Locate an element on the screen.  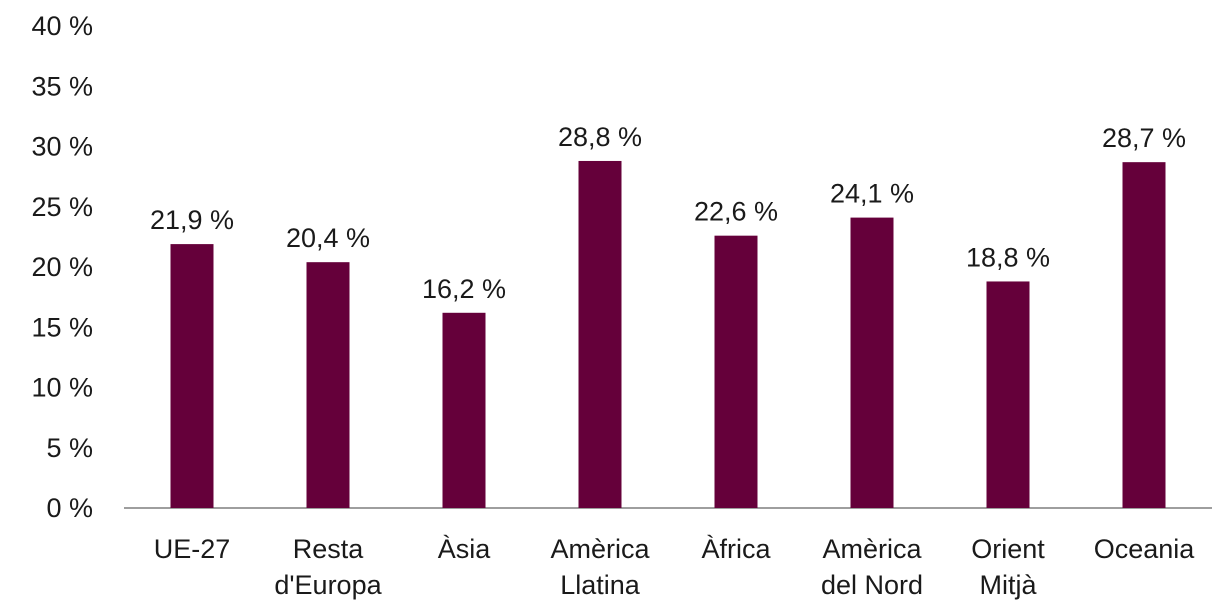
data-label: 16,2 % is located at coordinates (464, 289).